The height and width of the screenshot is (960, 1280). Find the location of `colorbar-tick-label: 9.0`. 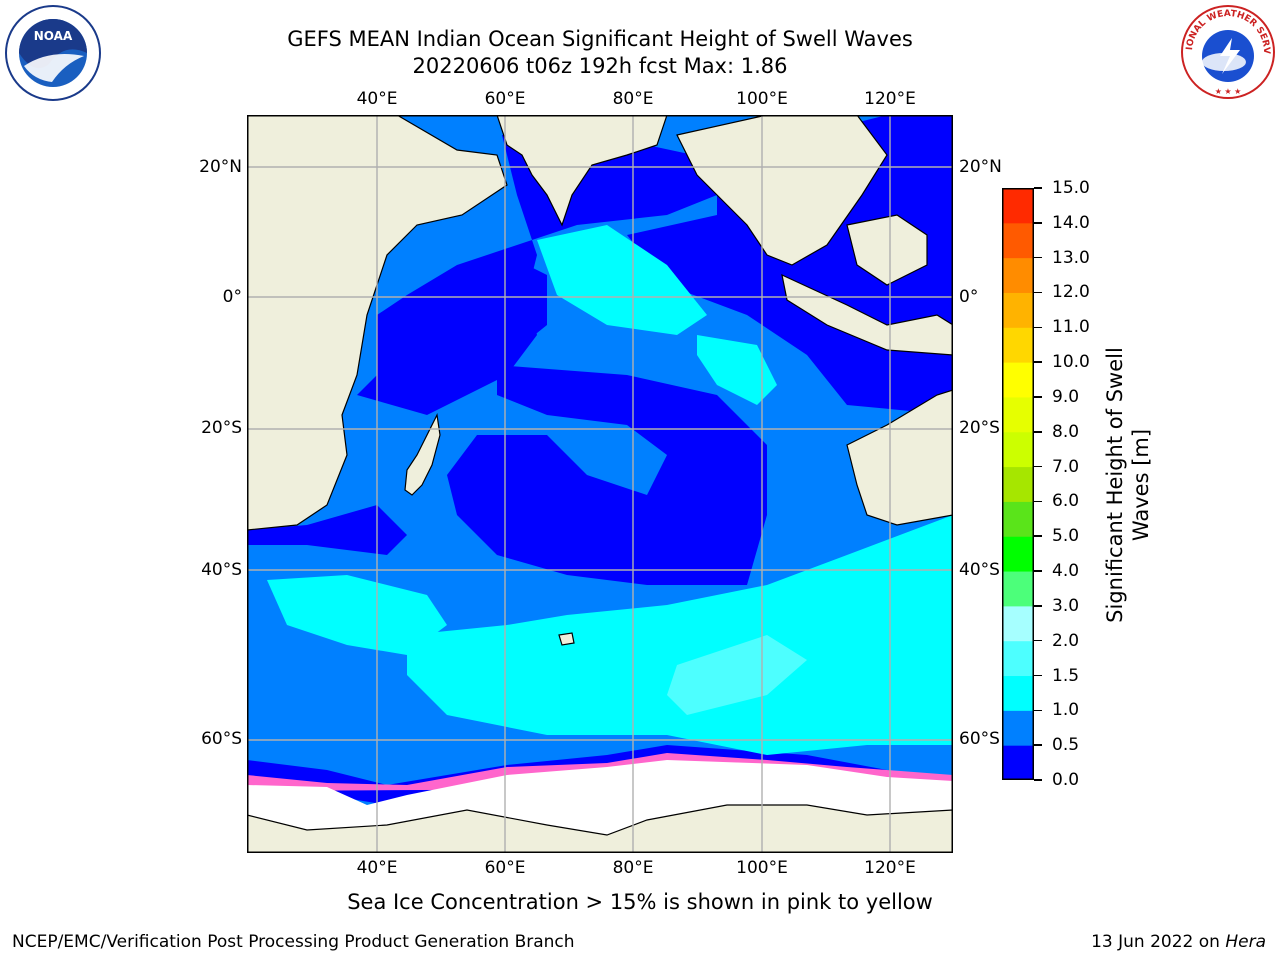

colorbar-tick-label: 9.0 is located at coordinates (1066, 396).